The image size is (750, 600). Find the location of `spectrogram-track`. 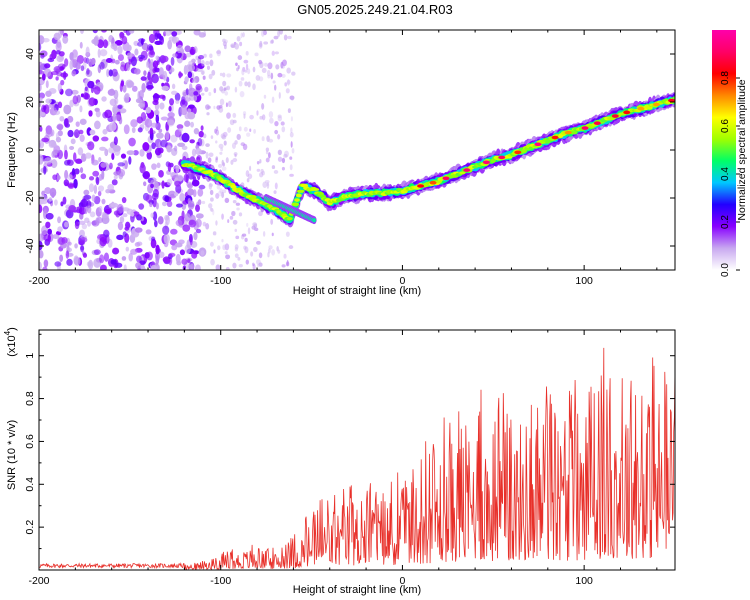

spectrogram-track is located at coordinates (427, 160).